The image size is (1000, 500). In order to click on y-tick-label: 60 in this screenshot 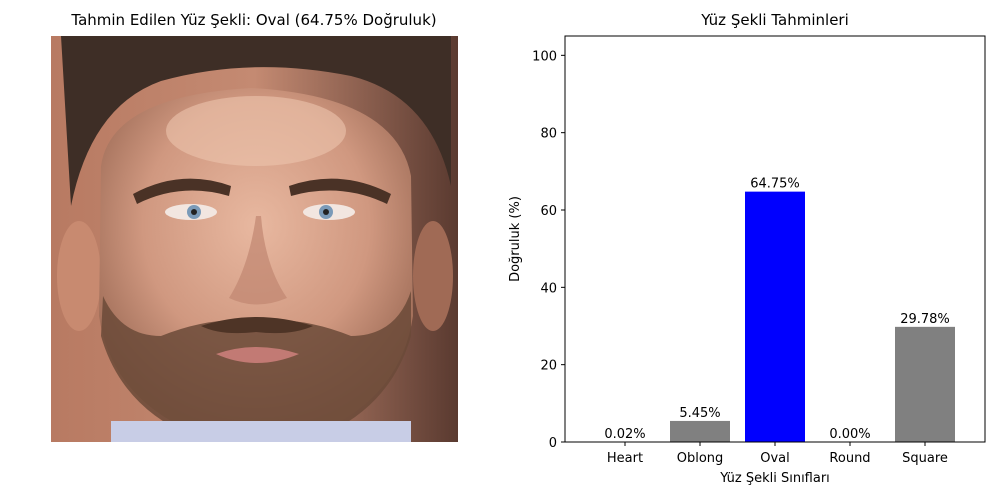, I will do `click(548, 211)`.